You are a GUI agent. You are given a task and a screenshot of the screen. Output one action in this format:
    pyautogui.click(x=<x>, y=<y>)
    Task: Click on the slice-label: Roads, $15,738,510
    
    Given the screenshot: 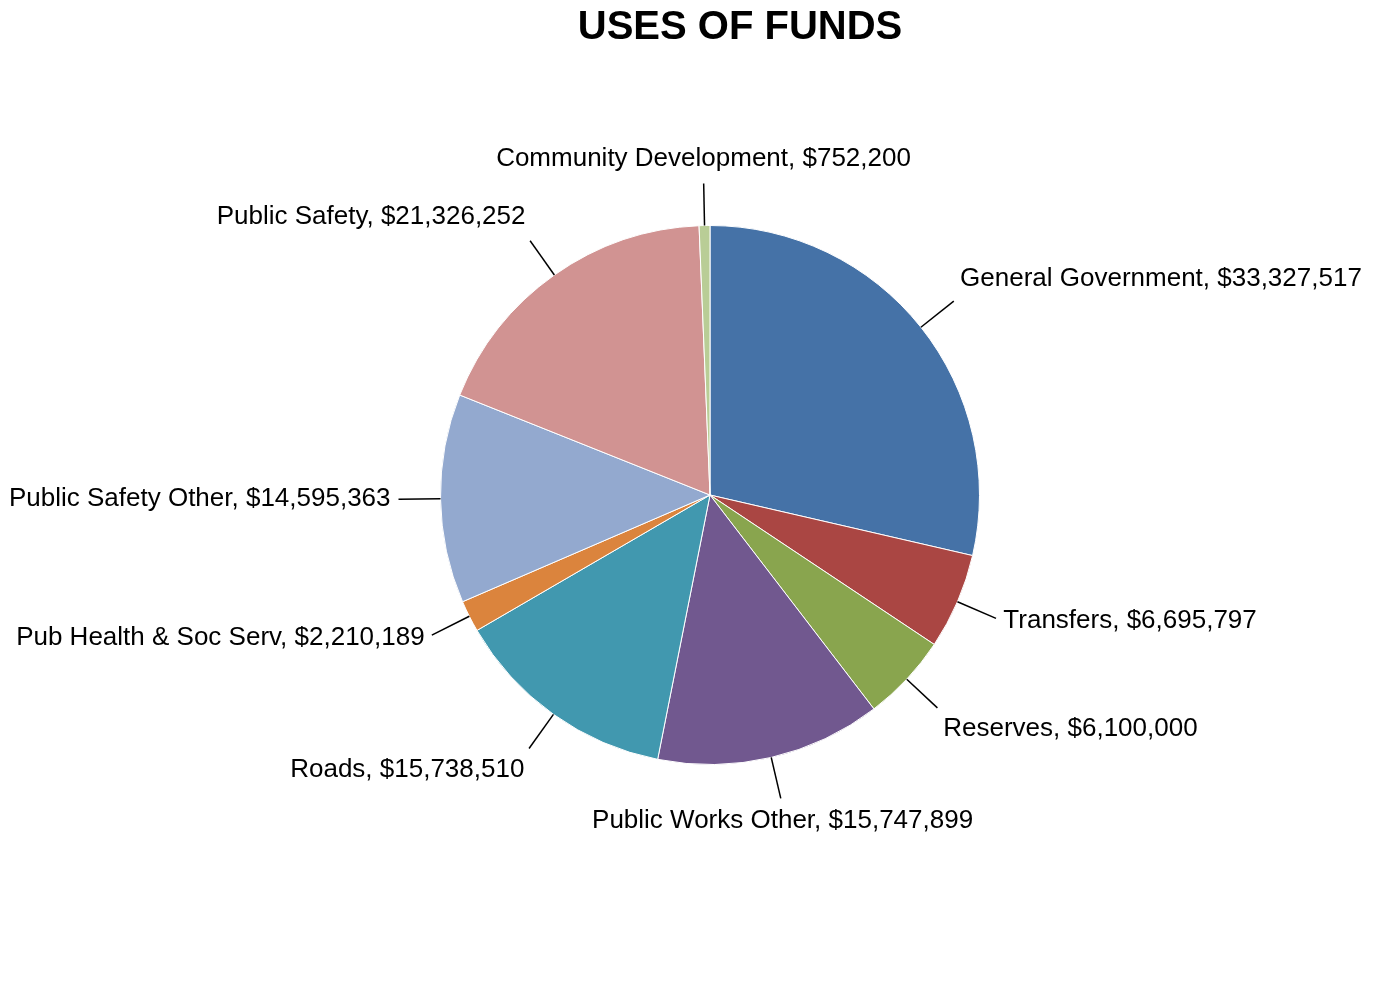 What is the action you would take?
    pyautogui.click(x=407, y=768)
    